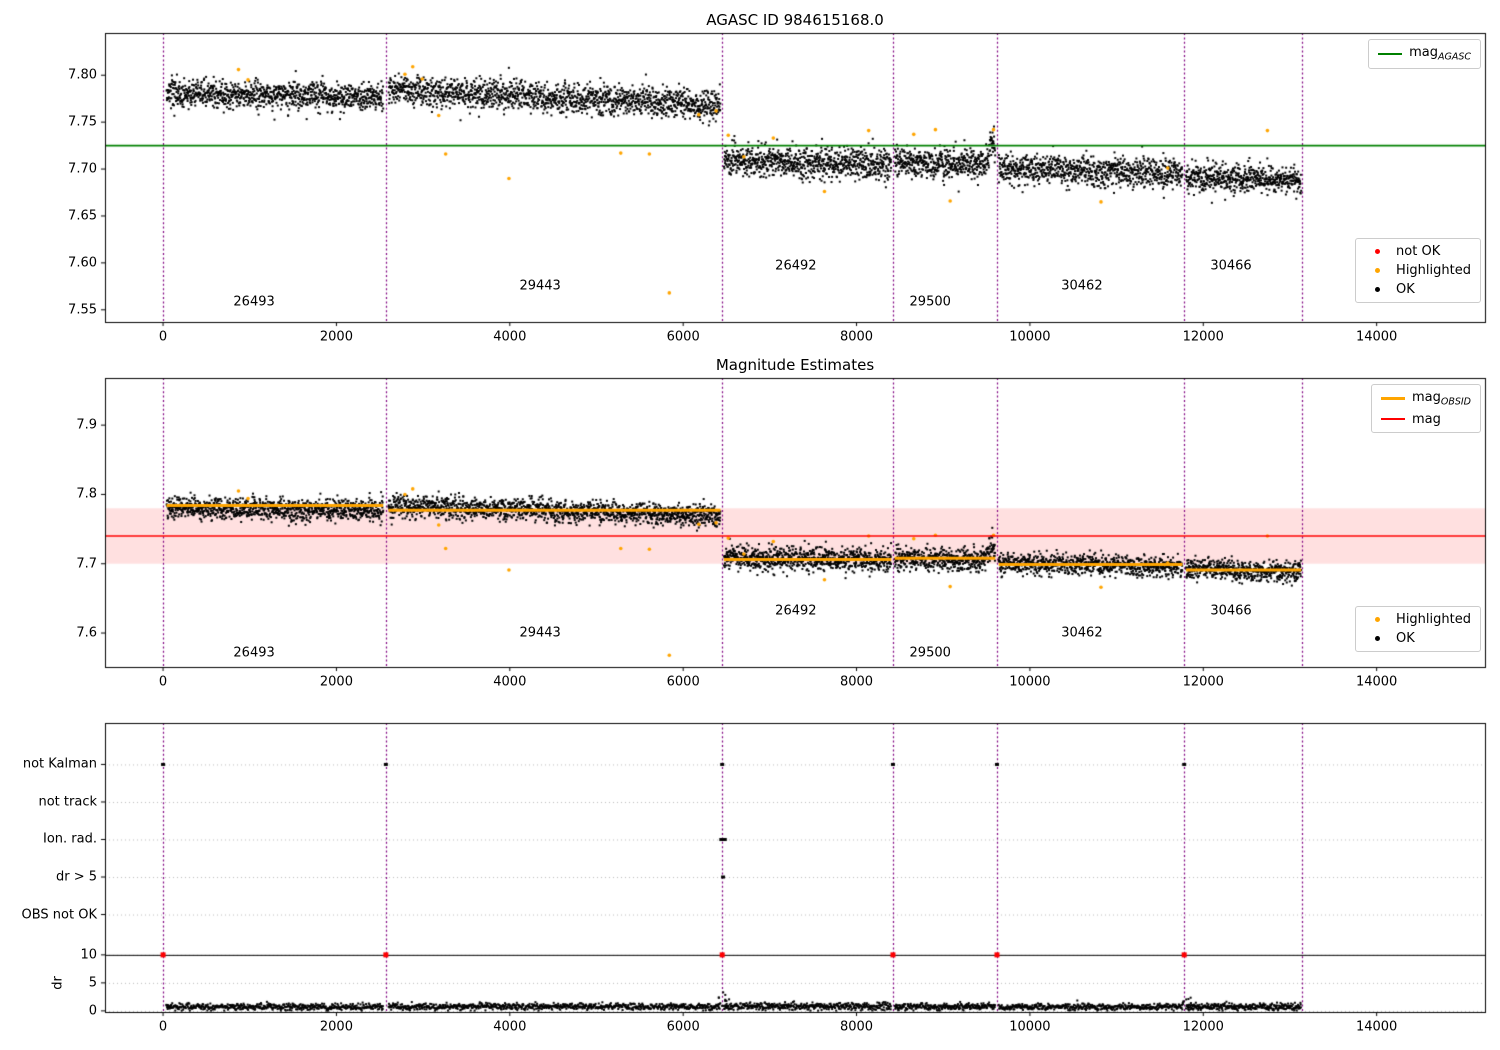 The height and width of the screenshot is (1050, 1500). Describe the element at coordinates (86, 564) in the screenshot. I see `y-tick-label: 7.7` at that location.